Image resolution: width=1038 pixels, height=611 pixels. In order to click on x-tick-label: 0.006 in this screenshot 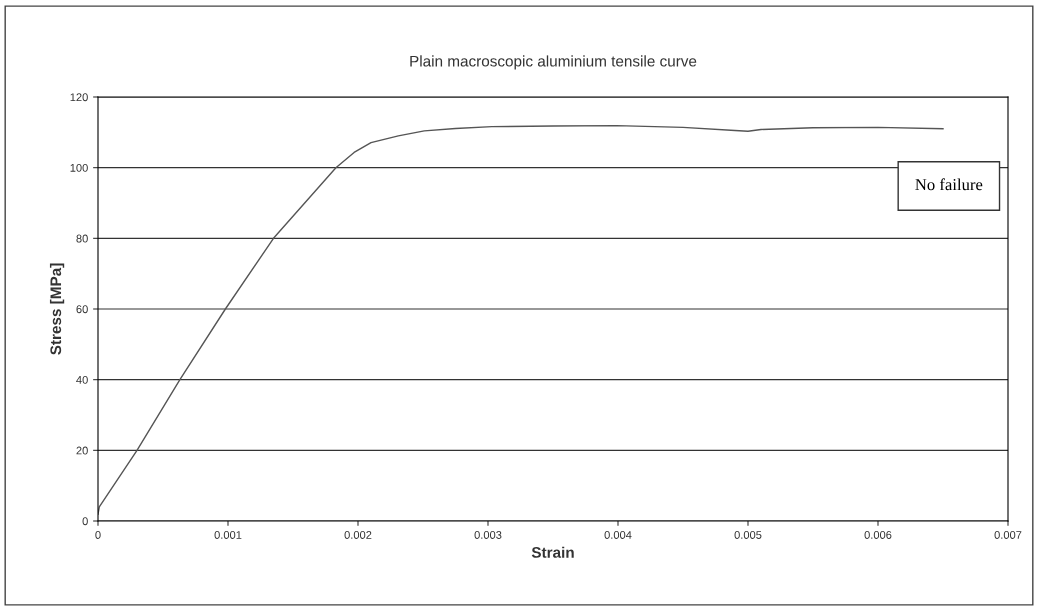, I will do `click(878, 535)`.